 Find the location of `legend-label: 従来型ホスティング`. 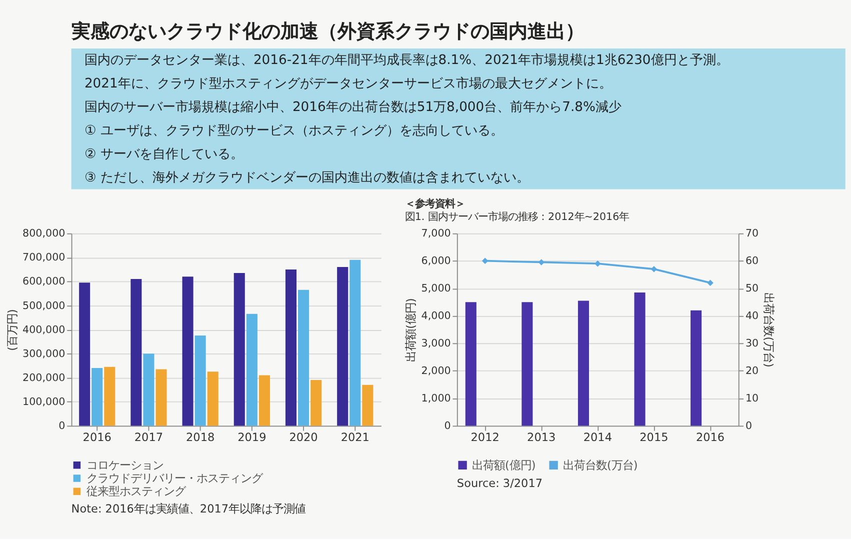

legend-label: 従来型ホスティング is located at coordinates (136, 491).